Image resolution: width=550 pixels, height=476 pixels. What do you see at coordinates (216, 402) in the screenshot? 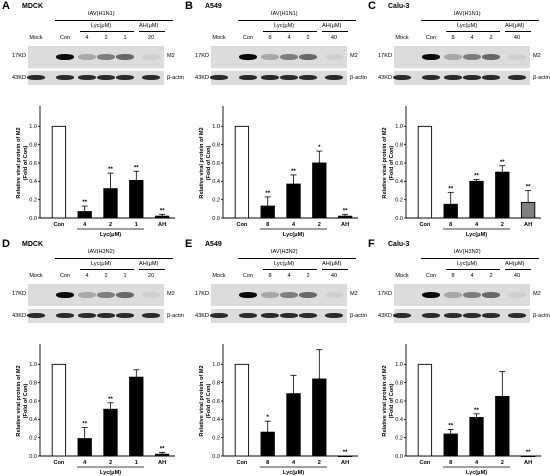
I see `y-tick-label: 0.6` at bounding box center [216, 402].